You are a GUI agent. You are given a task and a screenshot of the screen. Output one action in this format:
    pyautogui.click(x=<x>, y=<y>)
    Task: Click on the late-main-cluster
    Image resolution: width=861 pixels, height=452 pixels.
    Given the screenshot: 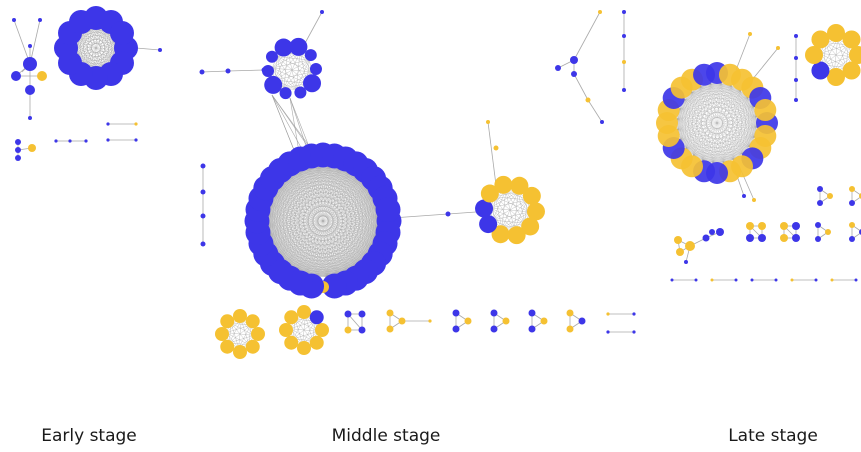 What is the action you would take?
    pyautogui.click(x=718, y=117)
    